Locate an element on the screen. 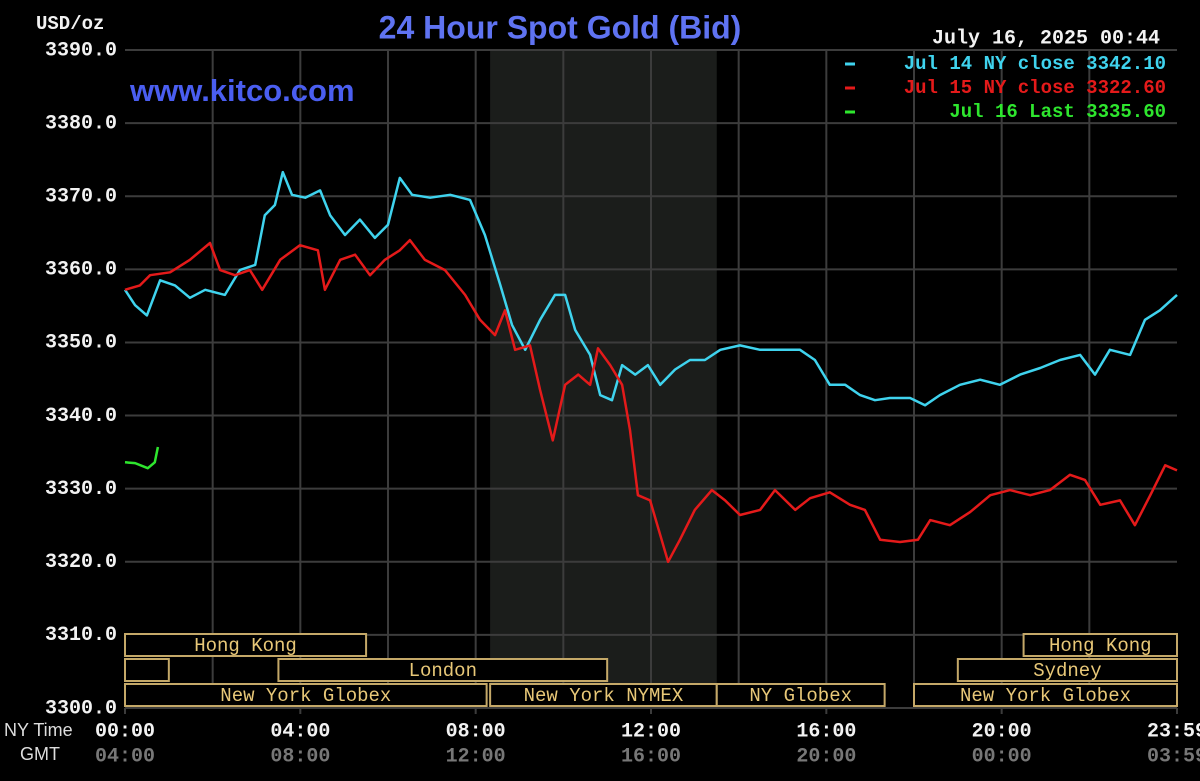 Image resolution: width=1200 pixels, height=781 pixels. session-label: NY Globex is located at coordinates (800, 696).